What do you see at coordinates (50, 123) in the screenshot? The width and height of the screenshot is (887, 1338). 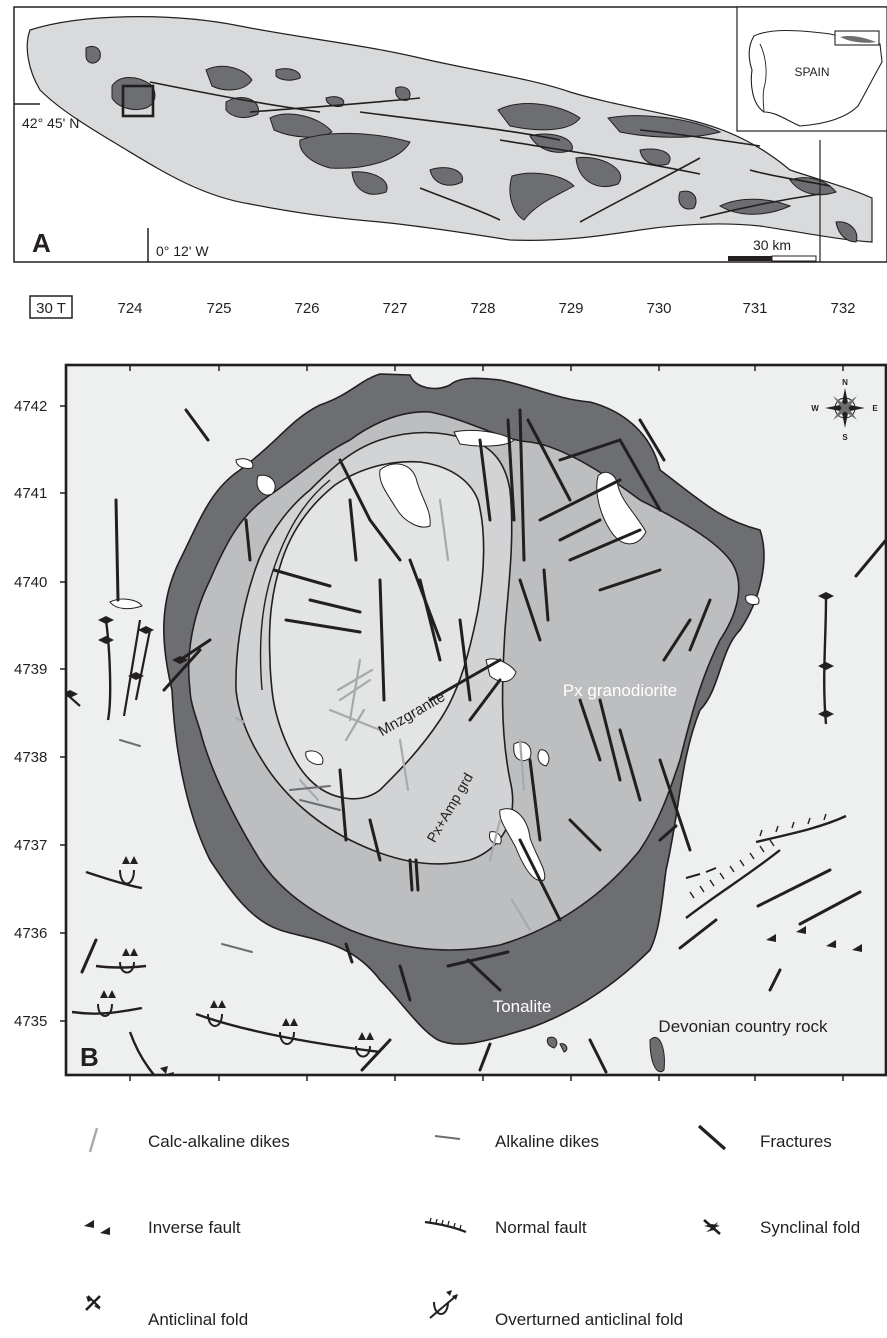 I see `latitude-label: 42° 45' N` at bounding box center [50, 123].